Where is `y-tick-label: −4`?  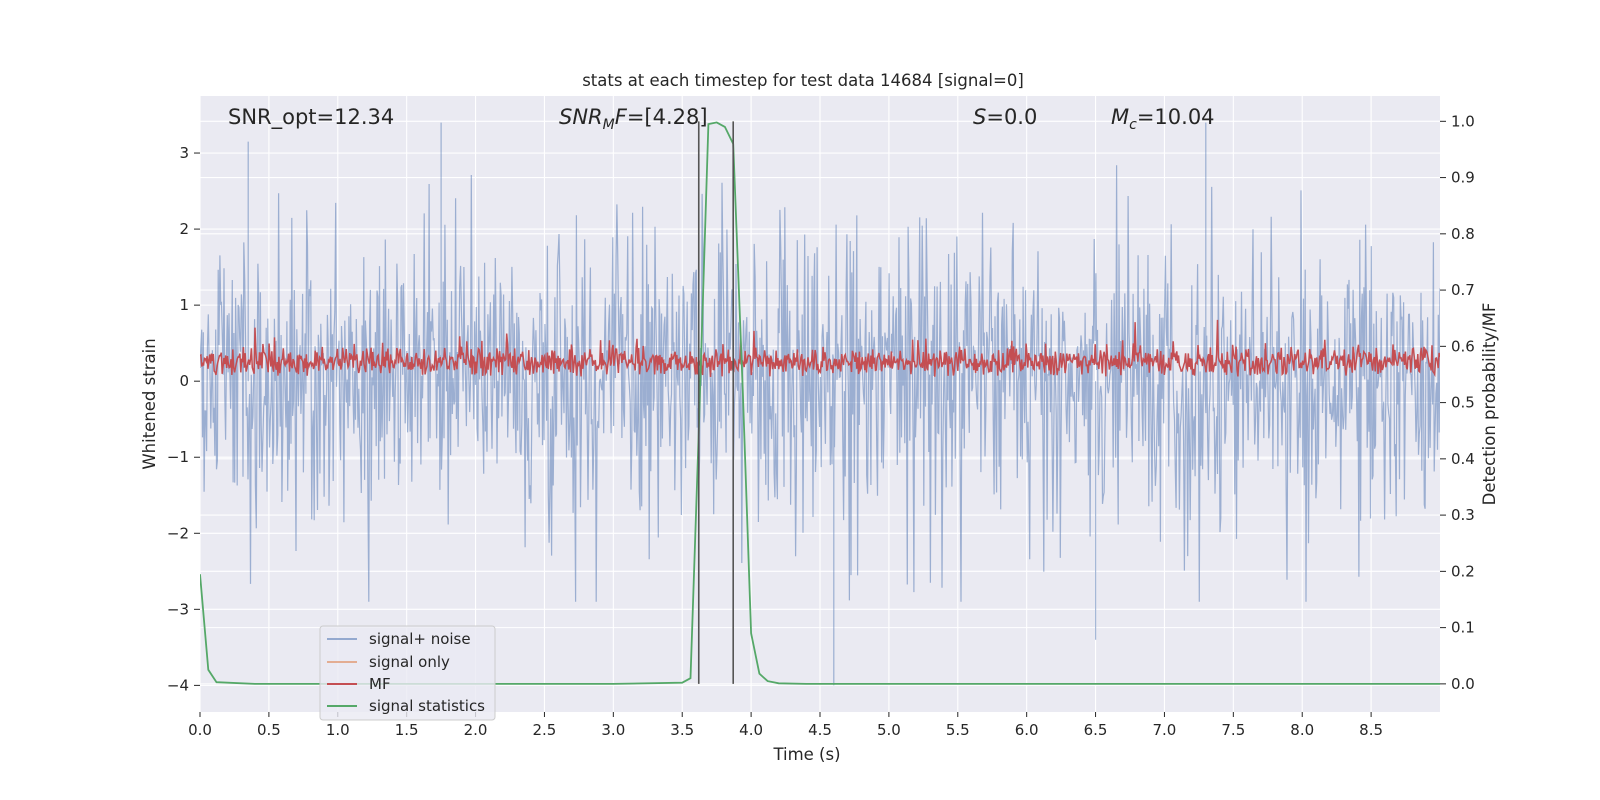
y-tick-label: −4 is located at coordinates (178, 685).